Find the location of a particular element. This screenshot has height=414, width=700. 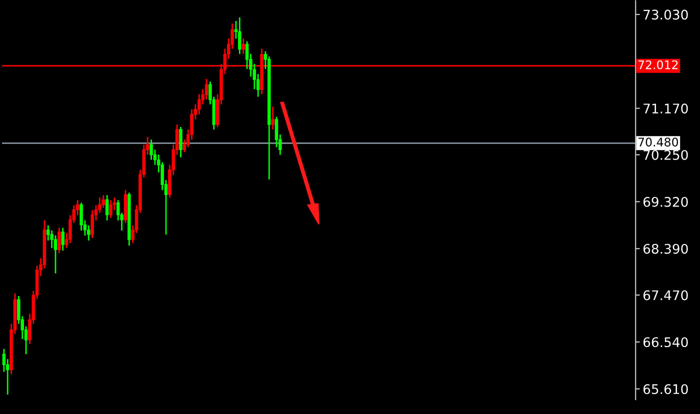

ref-line-label: 72.012 is located at coordinates (658, 65).